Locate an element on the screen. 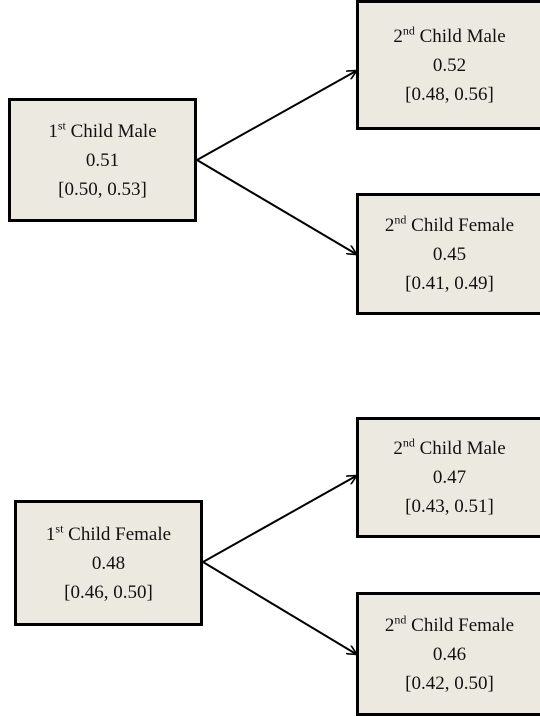  node-box: 2nd Child Female 0.45 [0.41, 0.49] is located at coordinates (448, 254).